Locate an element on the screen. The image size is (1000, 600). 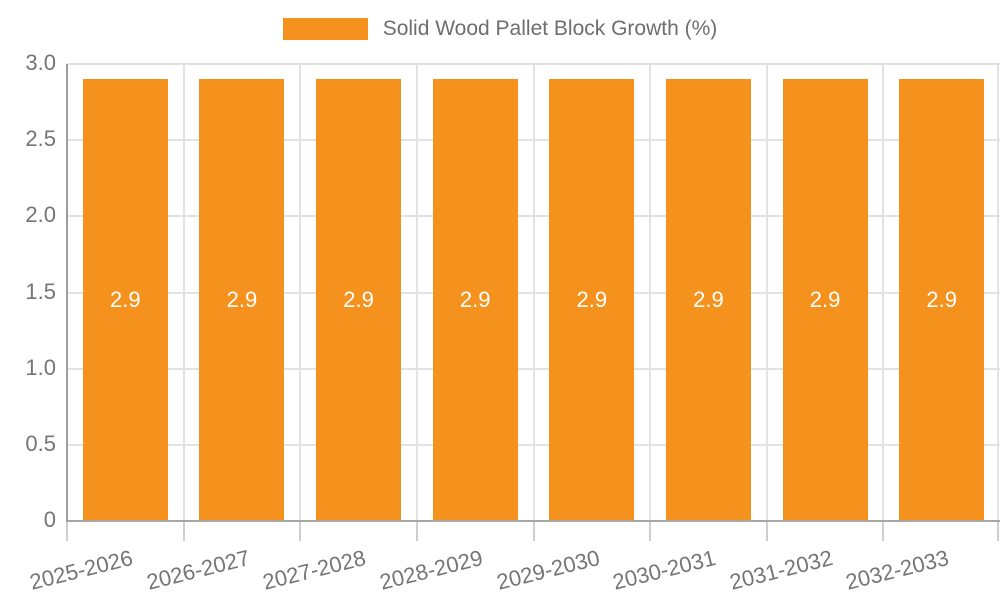
x-axis-tick-label: 2027-2028 is located at coordinates (314, 570).